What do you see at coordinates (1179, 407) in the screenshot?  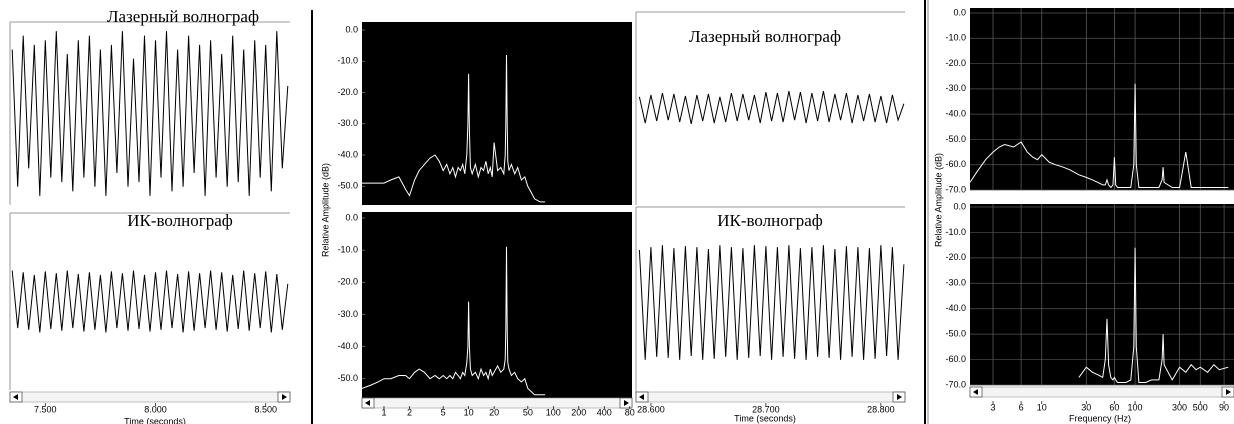 I see `x-tick-label: 300` at bounding box center [1179, 407].